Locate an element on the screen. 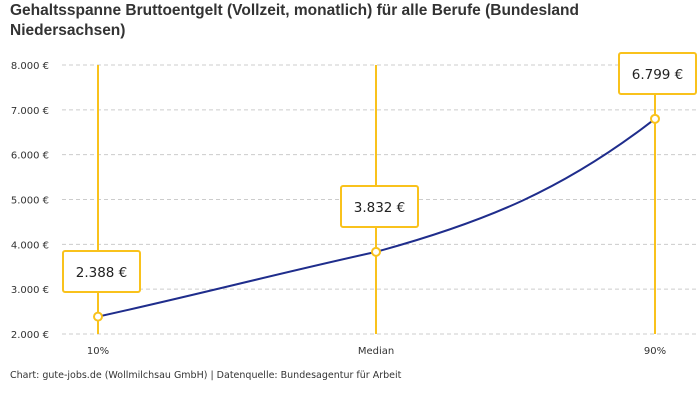 The width and height of the screenshot is (700, 400). data-label: 6.799 € is located at coordinates (658, 75).